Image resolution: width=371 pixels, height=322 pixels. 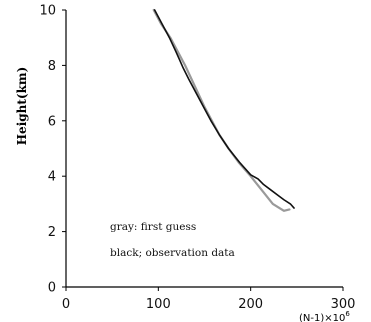 What do you see at coordinates (153, 227) in the screenshot?
I see `legend-item-gray: gray: first guess` at bounding box center [153, 227].